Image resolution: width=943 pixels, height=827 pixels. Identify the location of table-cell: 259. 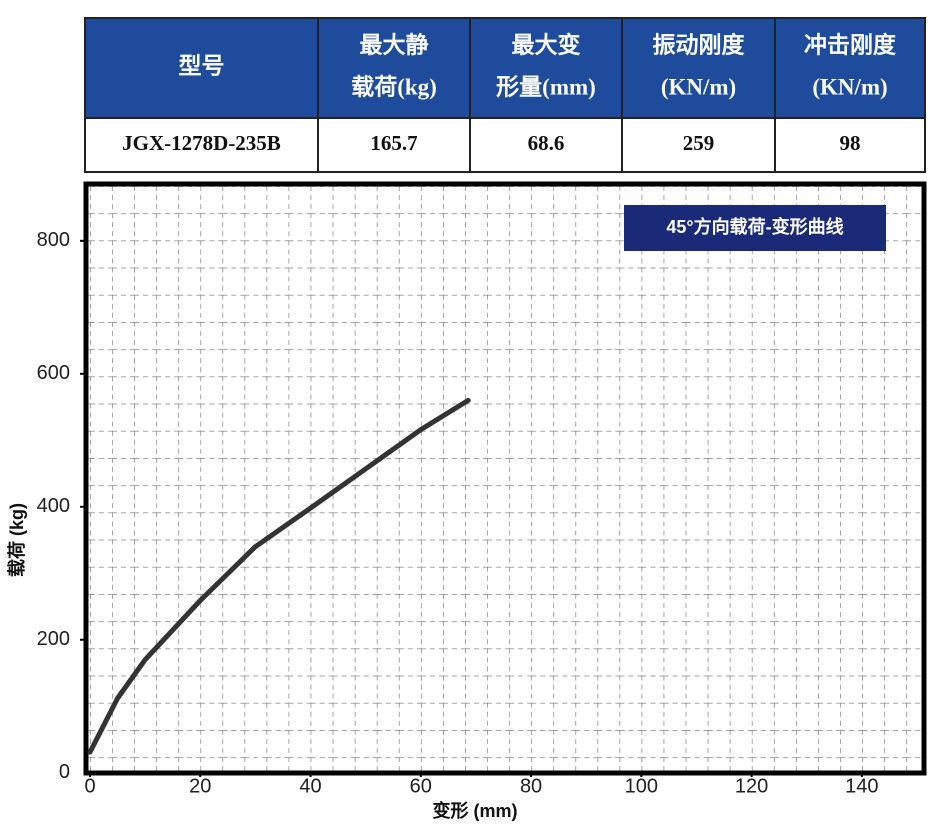
(699, 143).